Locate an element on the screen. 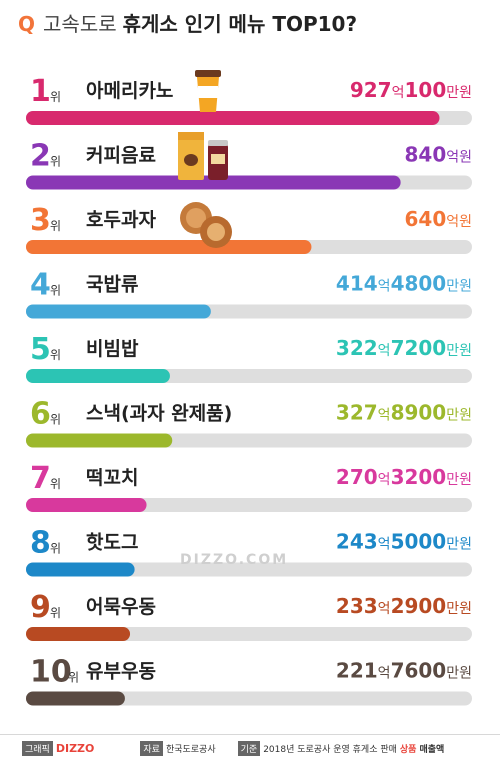  q-mark: Q is located at coordinates (27, 24).